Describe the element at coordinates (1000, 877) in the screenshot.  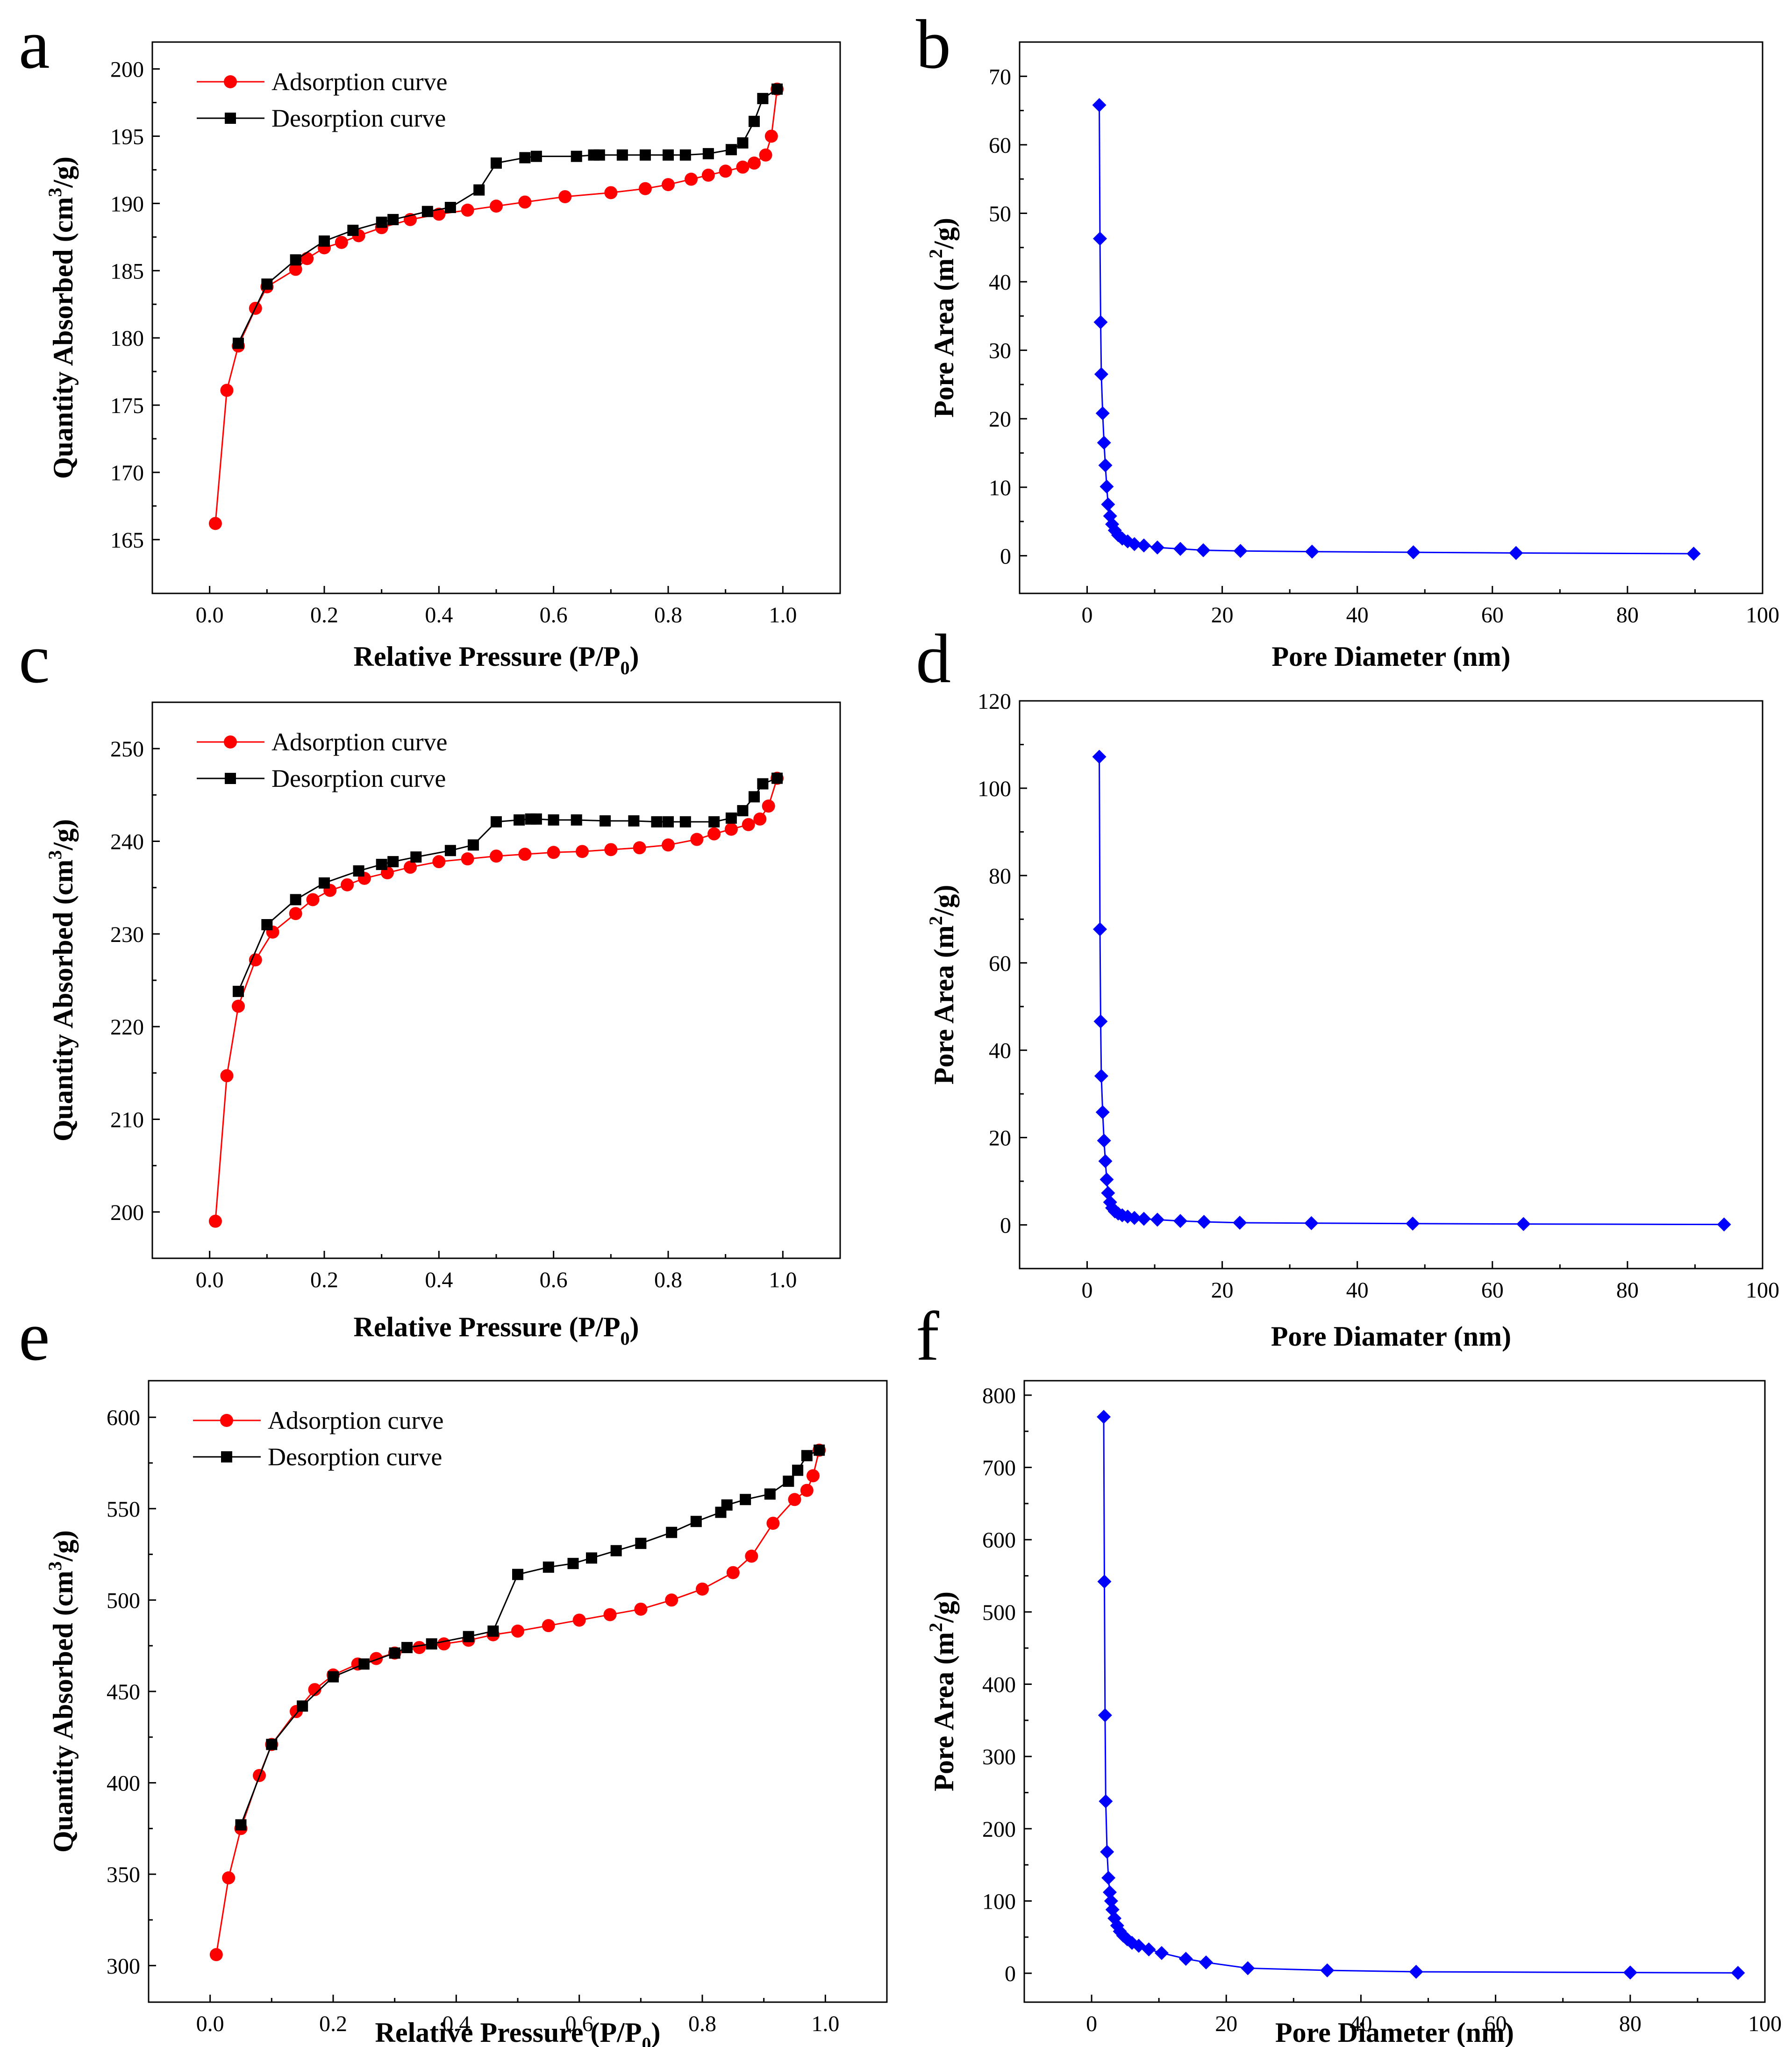
I see `y-tick-label: 80` at that location.